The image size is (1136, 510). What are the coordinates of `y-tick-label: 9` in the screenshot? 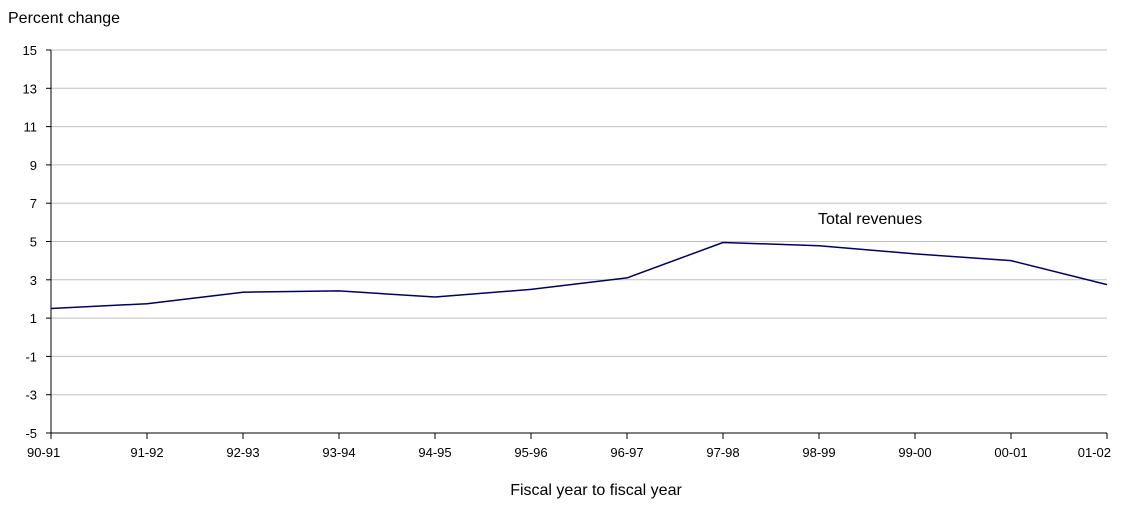 It's located at (33, 165).